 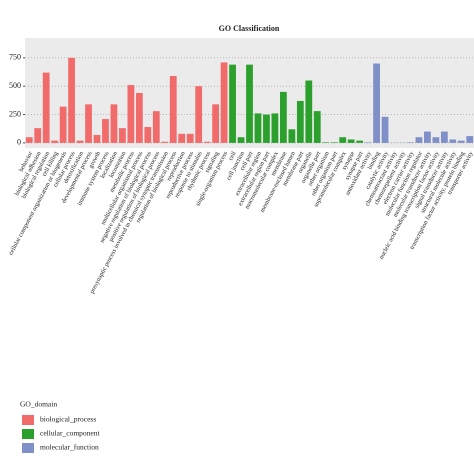 I want to click on y-tick-label: 750, so click(x=15, y=57).